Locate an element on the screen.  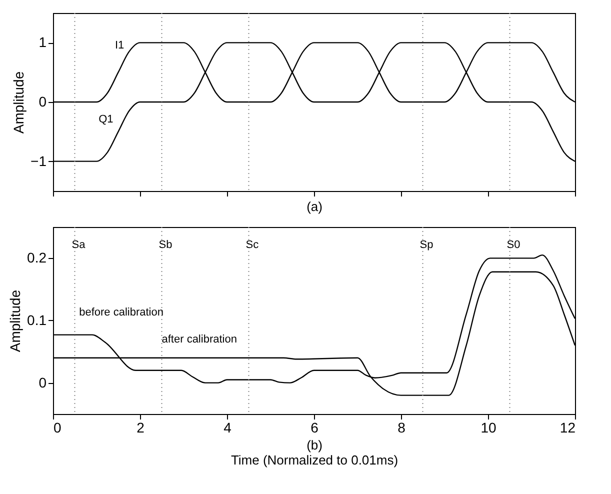
x-axis-title: Time (Normalized to 0.01ms) is located at coordinates (314, 460).